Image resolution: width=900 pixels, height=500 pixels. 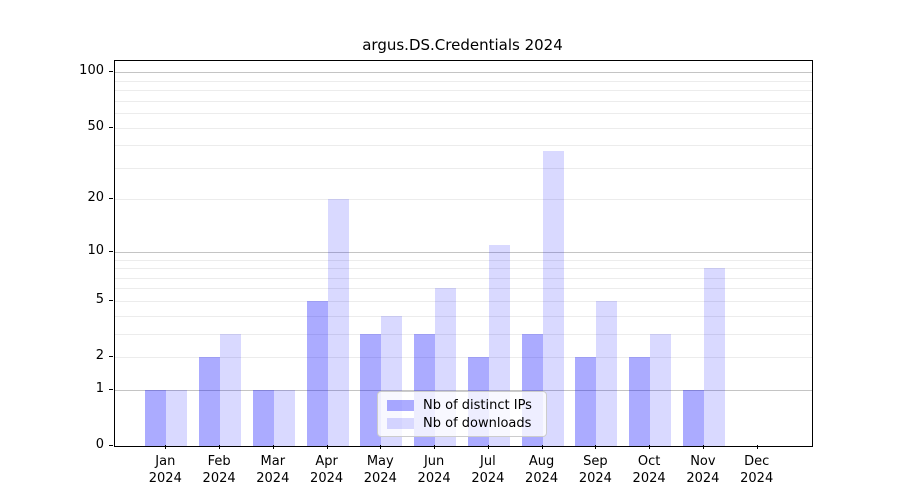 I want to click on x-tick-month-mar: Mar, so click(x=273, y=461).